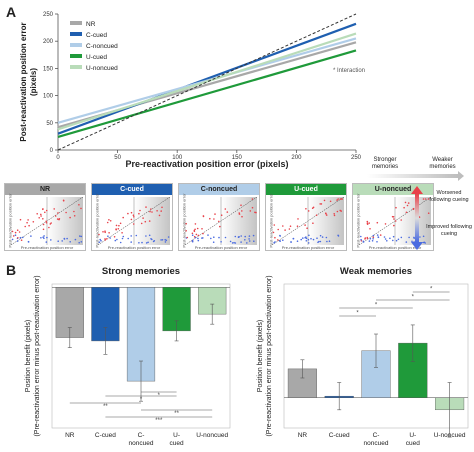  Describe the element at coordinates (177, 158) in the screenshot. I see `x-tick-label: 100` at that location.